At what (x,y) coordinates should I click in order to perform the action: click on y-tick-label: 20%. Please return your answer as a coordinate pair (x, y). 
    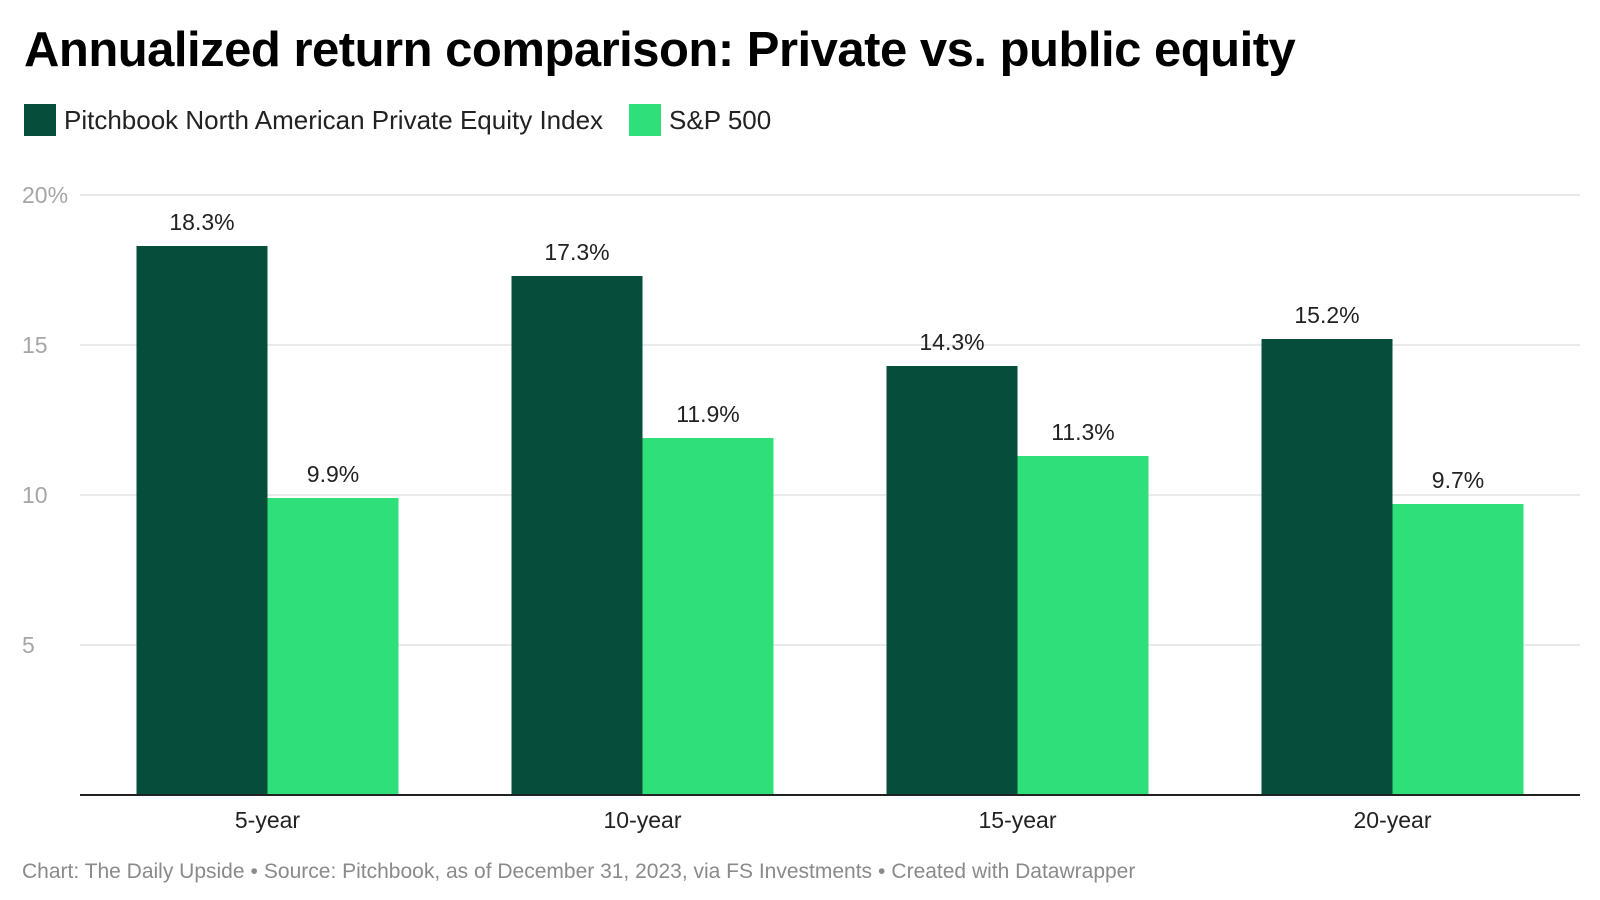
    Looking at the image, I should click on (45, 195).